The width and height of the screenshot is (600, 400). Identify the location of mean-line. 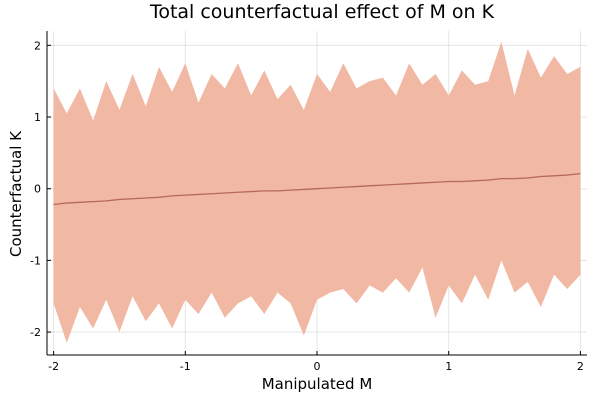
(317, 189).